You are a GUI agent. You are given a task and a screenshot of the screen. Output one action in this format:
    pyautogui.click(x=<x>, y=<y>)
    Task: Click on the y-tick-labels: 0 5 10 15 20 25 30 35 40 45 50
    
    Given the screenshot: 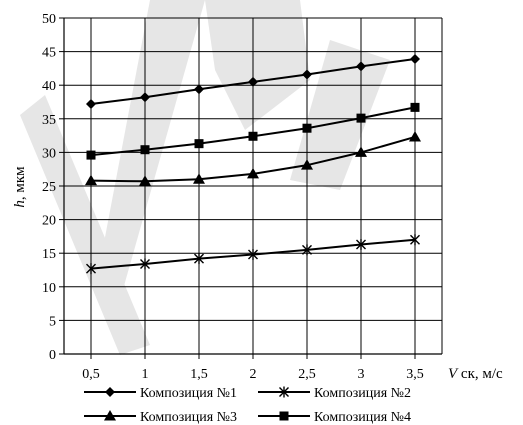 What is the action you would take?
    pyautogui.click(x=49, y=187)
    